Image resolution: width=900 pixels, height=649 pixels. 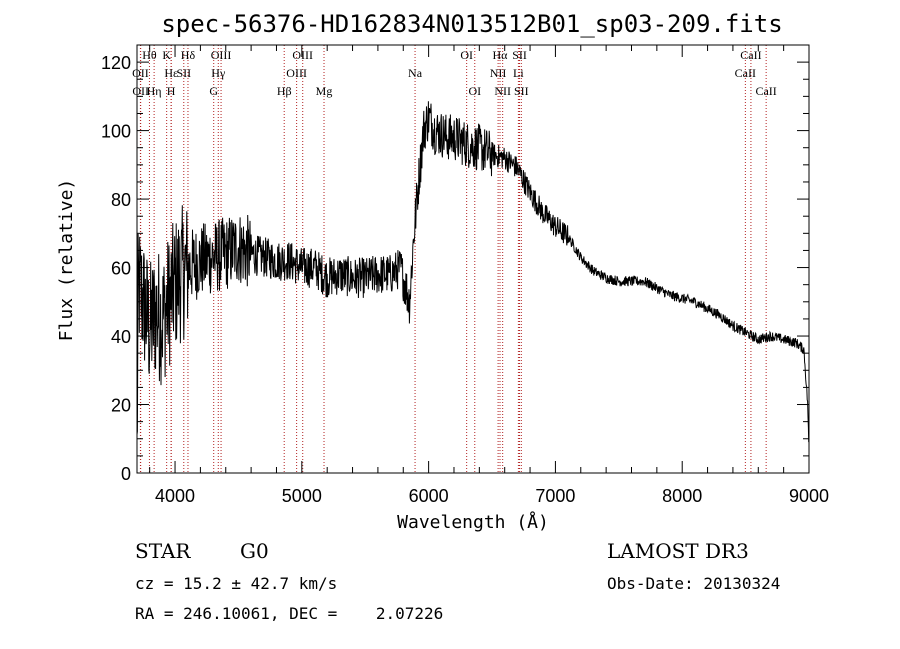 What do you see at coordinates (140, 73) in the screenshot?
I see `line-marker-label: OII` at bounding box center [140, 73].